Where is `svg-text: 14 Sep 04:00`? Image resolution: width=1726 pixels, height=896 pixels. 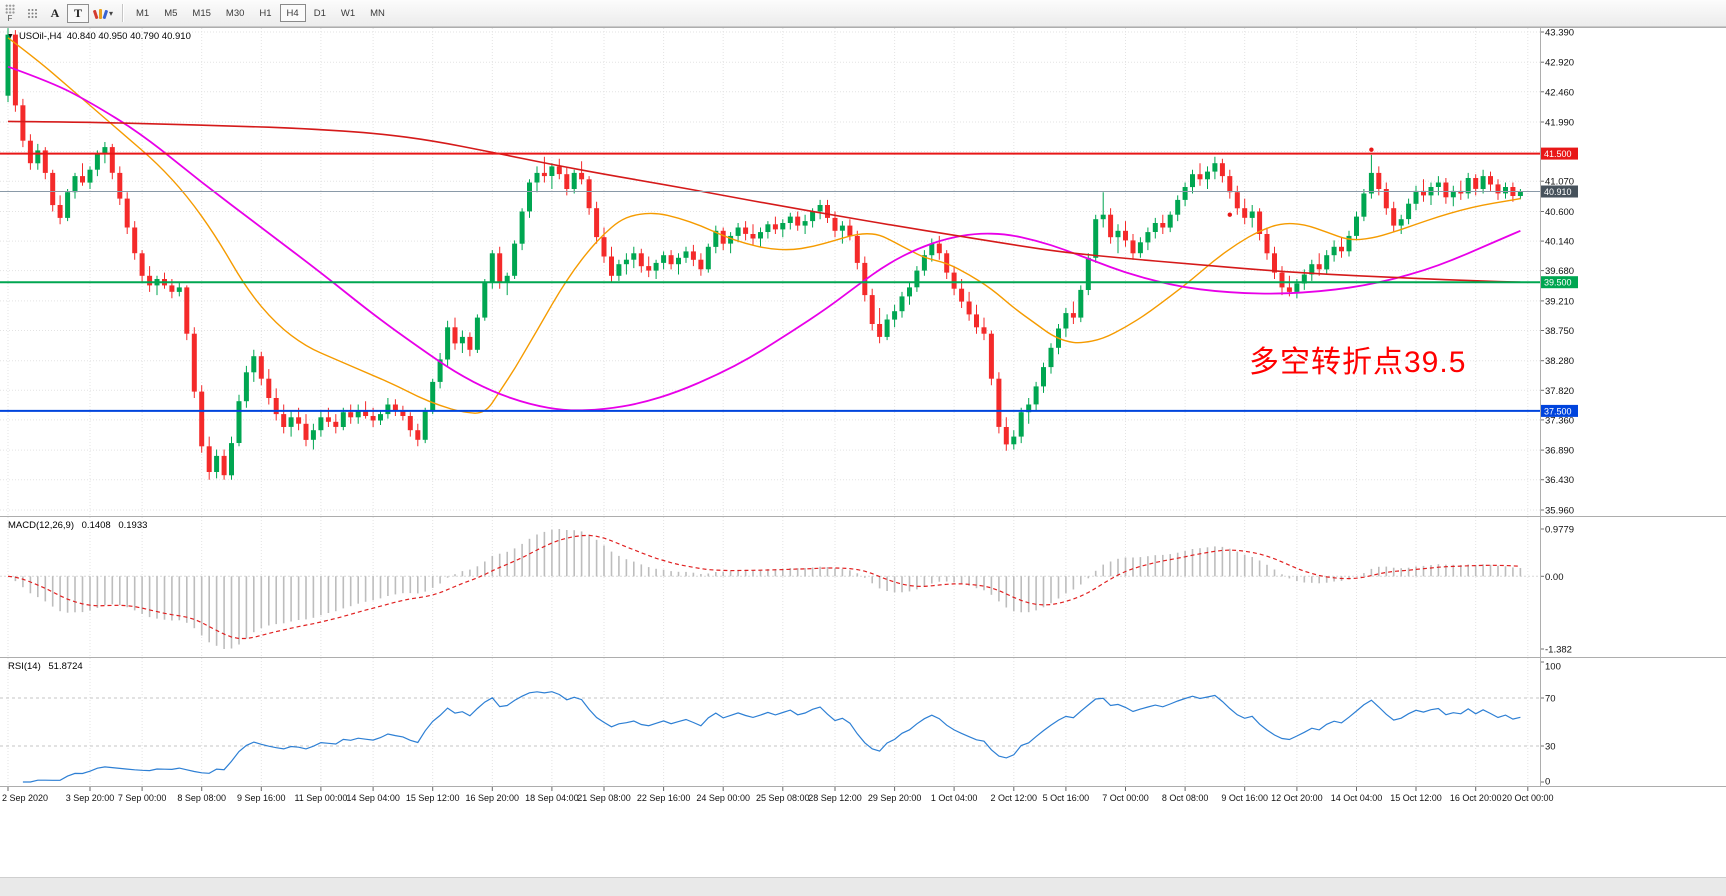 svg-text: 14 Sep 04:00 is located at coordinates (373, 798).